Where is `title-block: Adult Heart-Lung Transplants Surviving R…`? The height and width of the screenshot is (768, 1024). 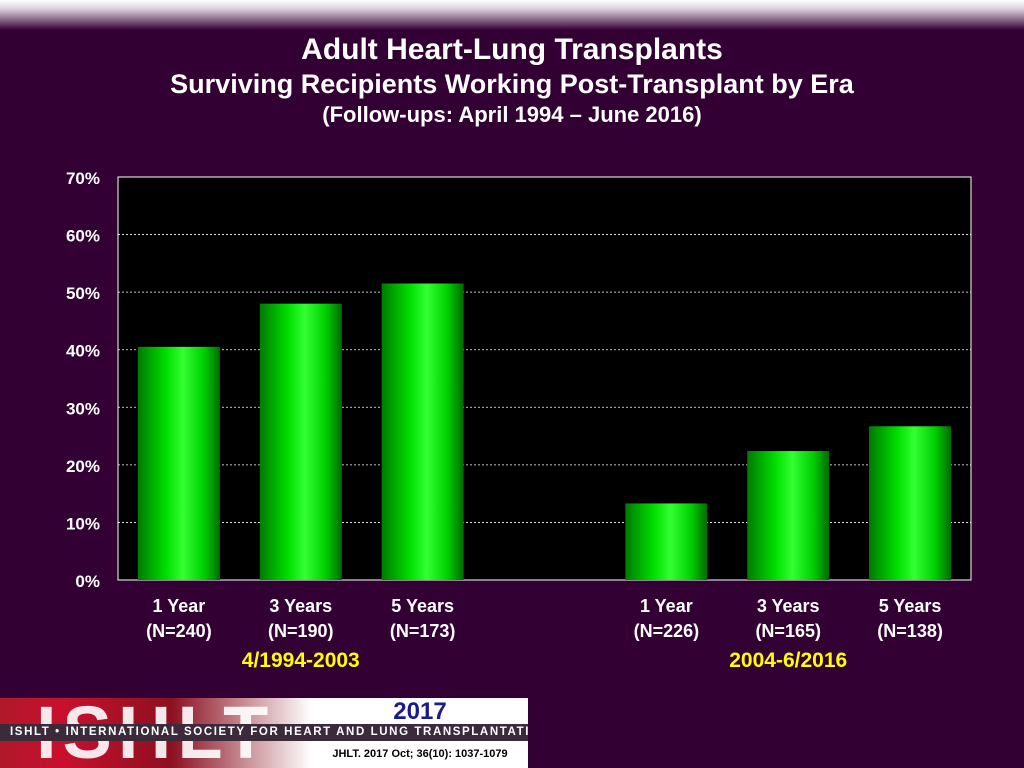 title-block: Adult Heart-Lung Transplants Surviving R… is located at coordinates (512, 81).